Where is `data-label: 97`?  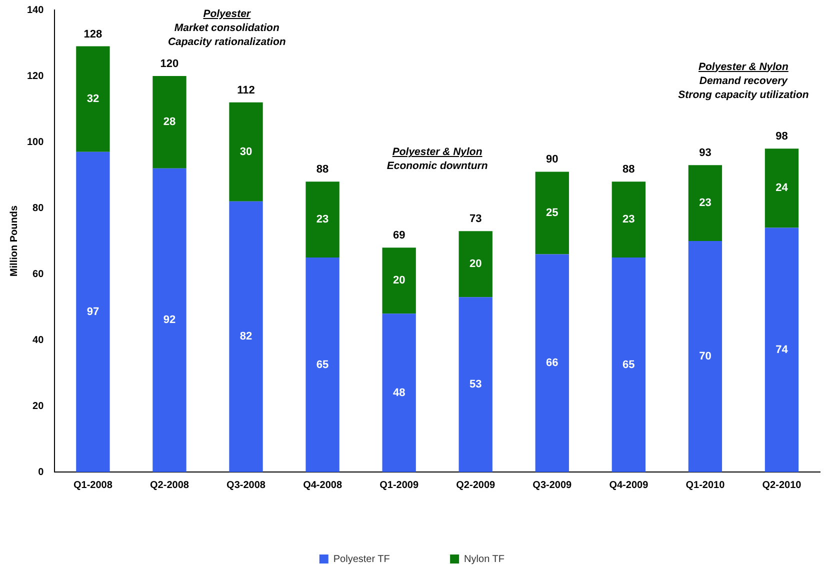
data-label: 97 is located at coordinates (93, 312).